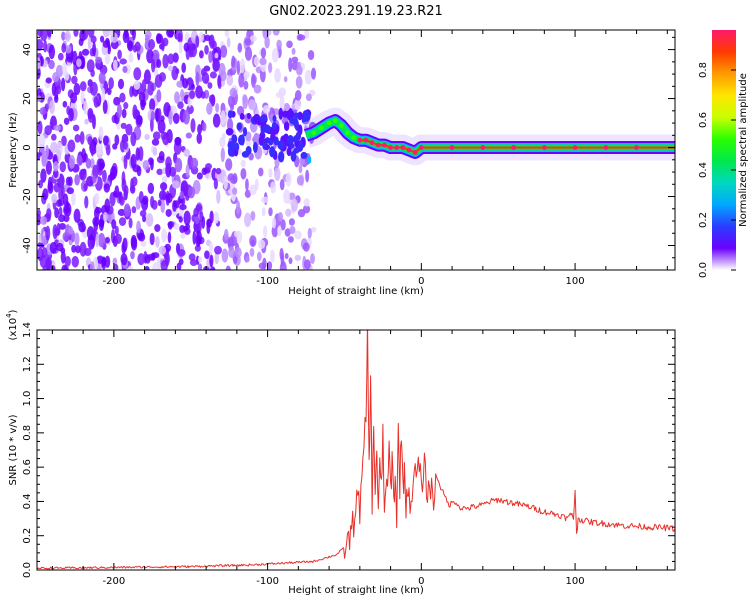  Describe the element at coordinates (575, 281) in the screenshot. I see `x-tick-label: 100` at that location.